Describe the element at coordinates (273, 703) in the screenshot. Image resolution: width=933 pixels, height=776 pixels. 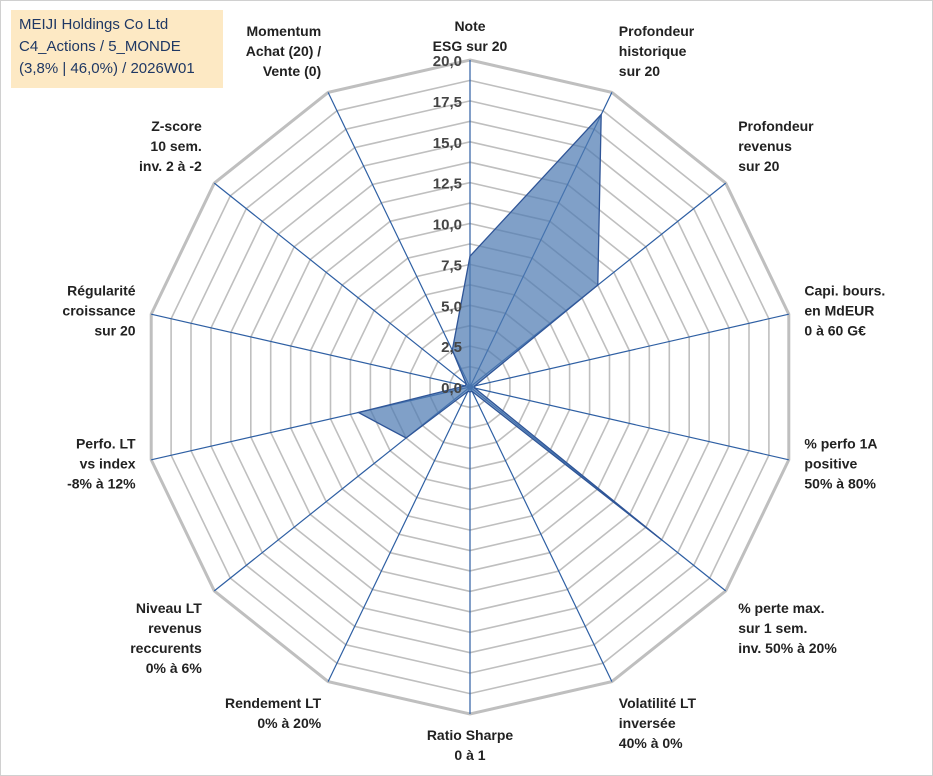
I see `axis-label-line: Rendement LT` at that location.